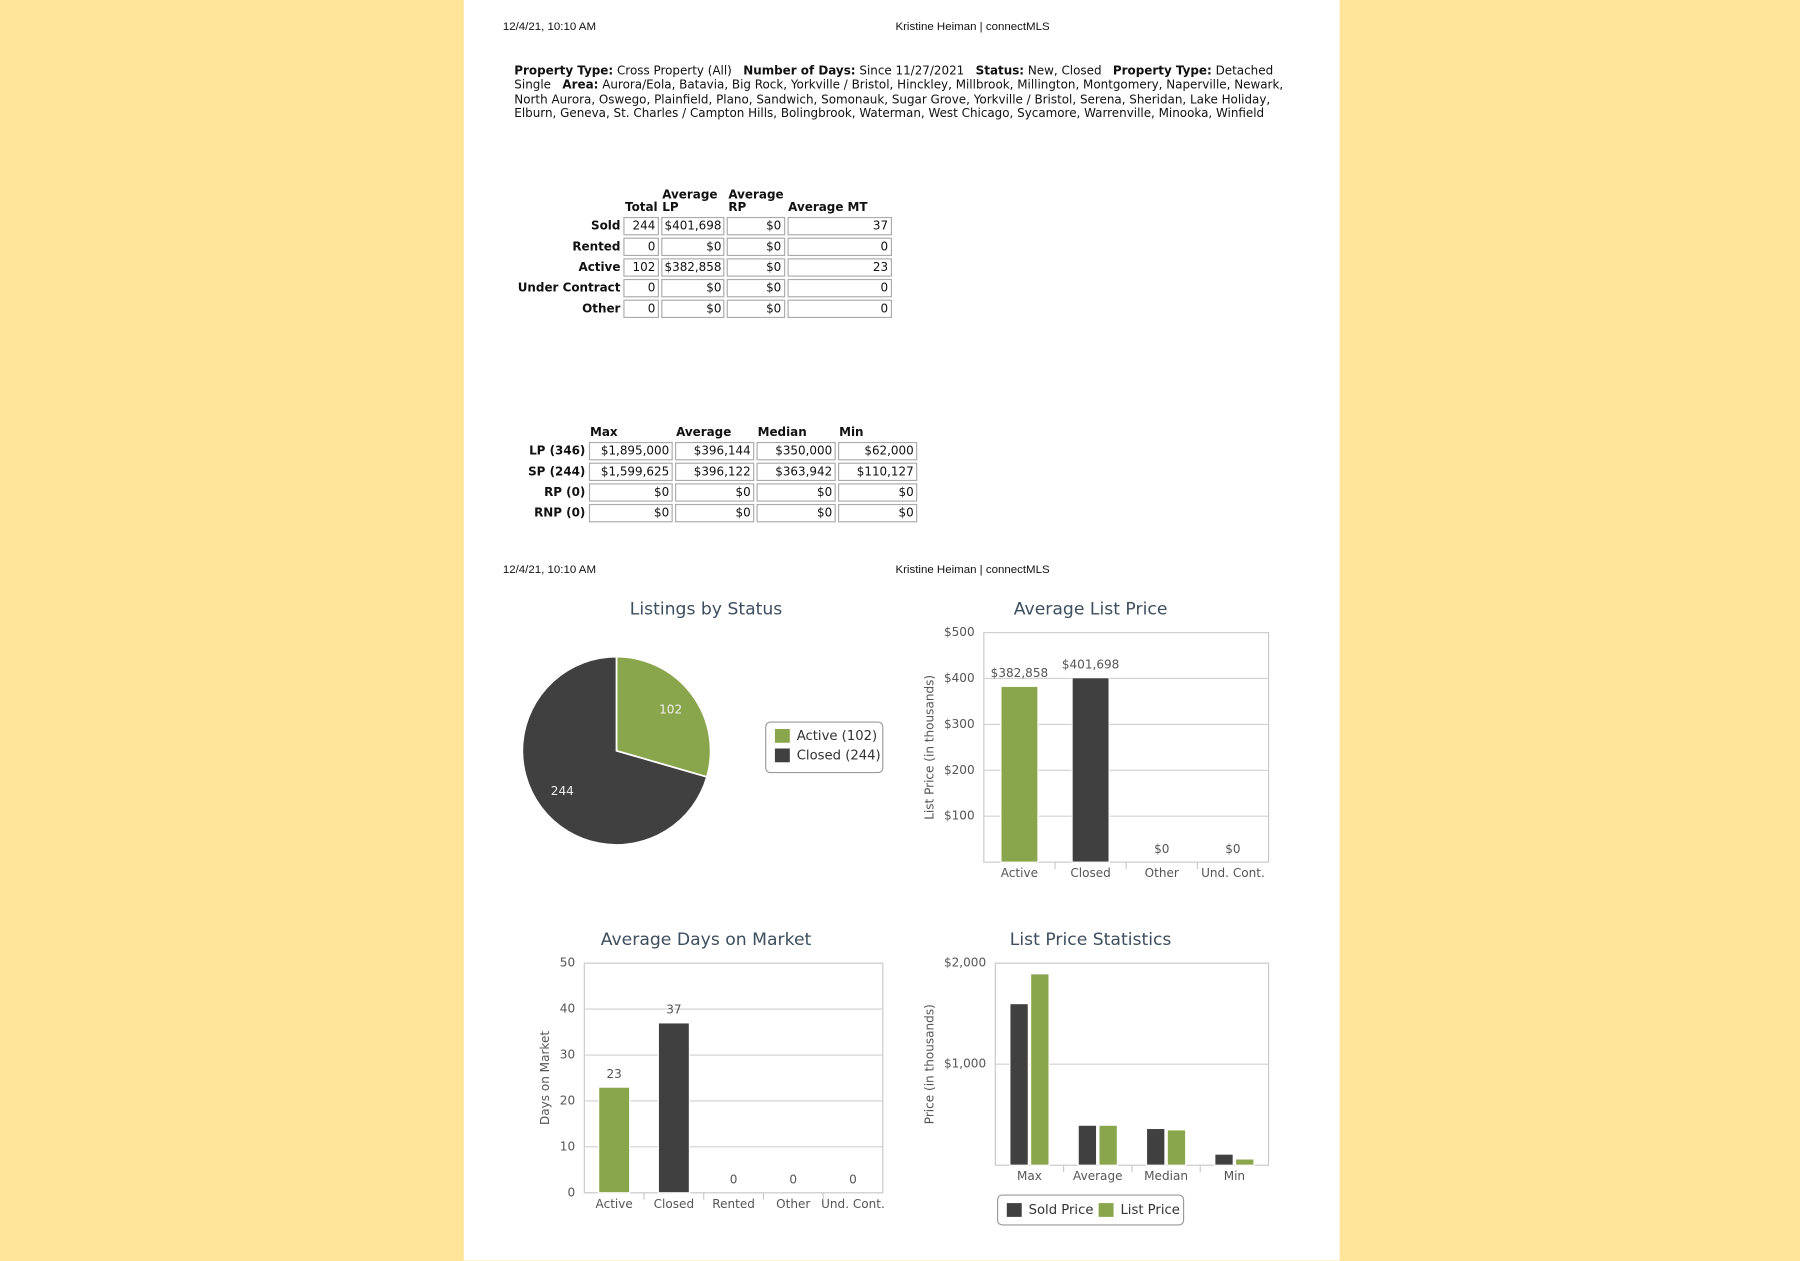 This screenshot has height=1261, width=1800. I want to click on criteria-label: Area:, so click(580, 85).